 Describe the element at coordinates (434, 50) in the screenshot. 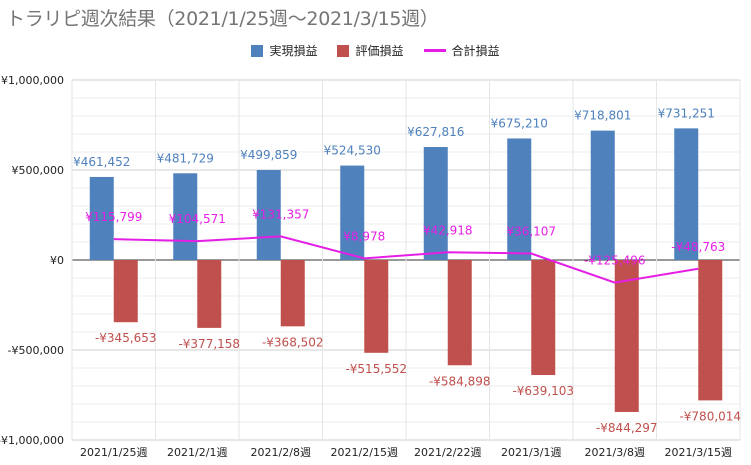

I see `legend-swatch-total` at that location.